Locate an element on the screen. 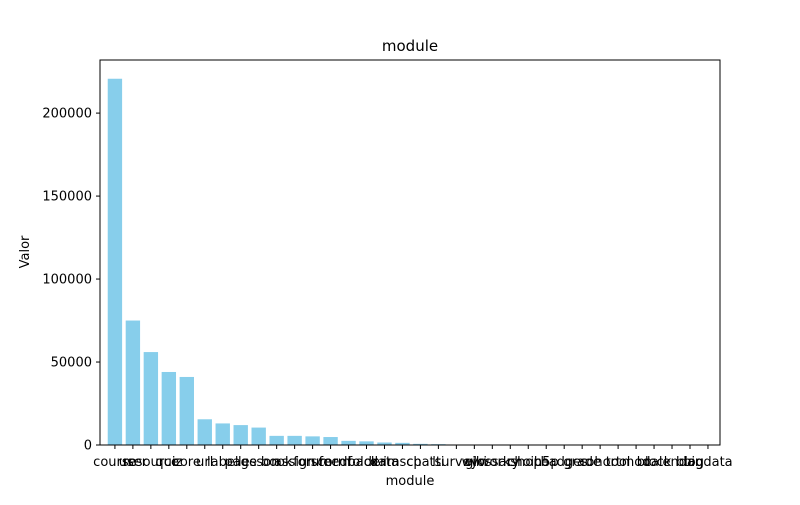  y-tick-label: 50000 is located at coordinates (71, 363).